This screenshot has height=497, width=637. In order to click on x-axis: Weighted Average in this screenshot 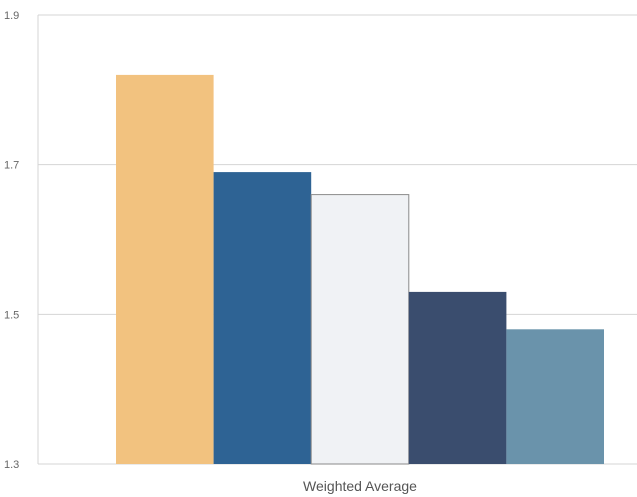, I will do `click(360, 486)`.